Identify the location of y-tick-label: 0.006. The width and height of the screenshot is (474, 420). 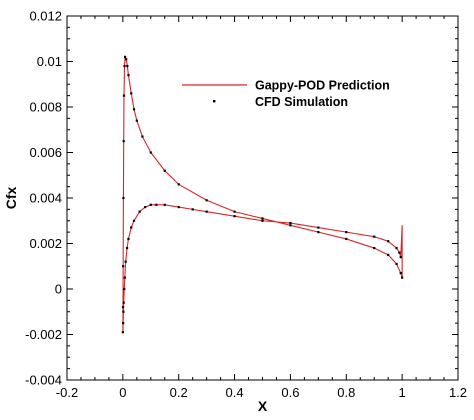
(45, 152).